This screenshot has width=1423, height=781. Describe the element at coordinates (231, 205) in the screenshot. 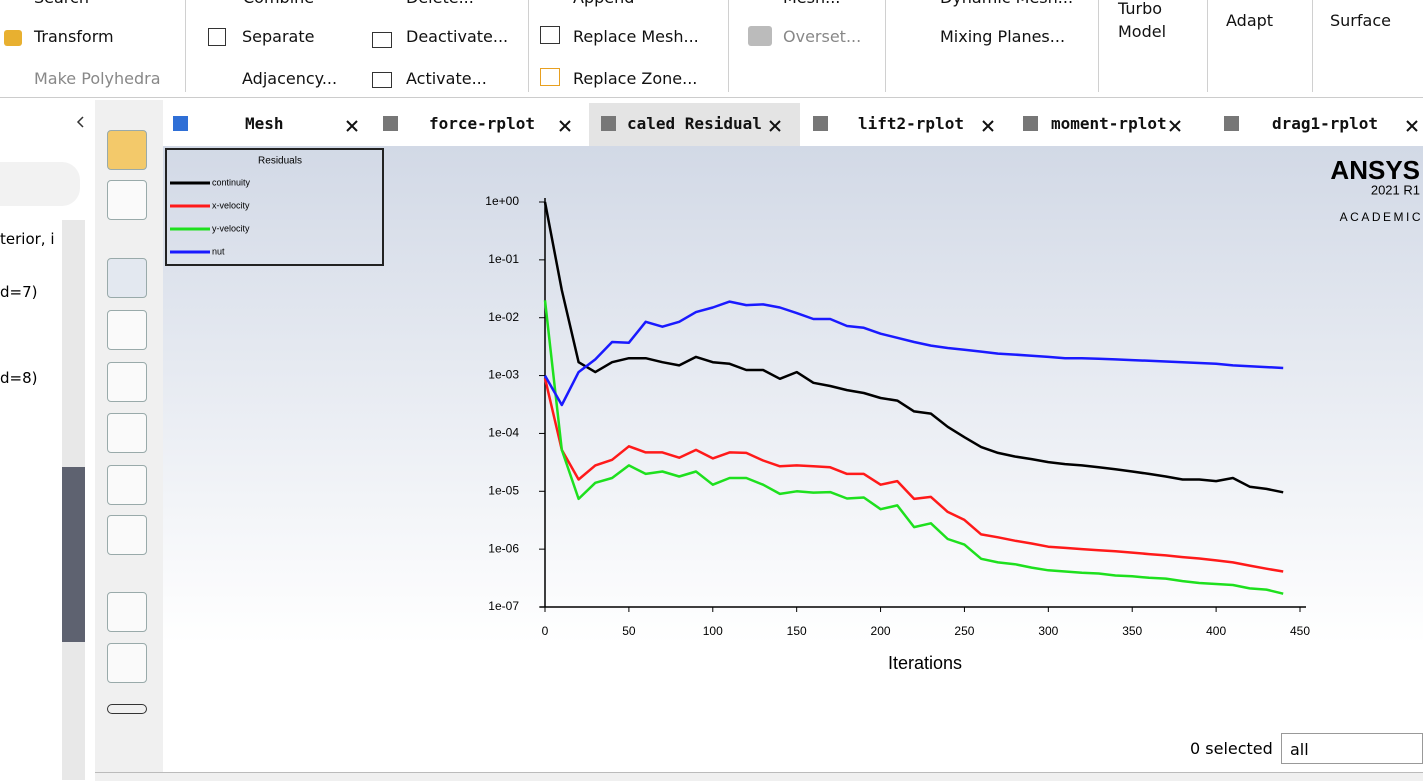

I see `legend-label: x-velocity` at that location.